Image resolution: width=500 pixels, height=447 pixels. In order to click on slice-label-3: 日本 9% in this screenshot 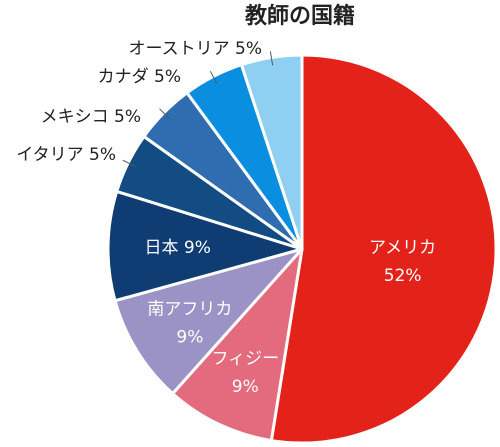, I will do `click(178, 248)`.